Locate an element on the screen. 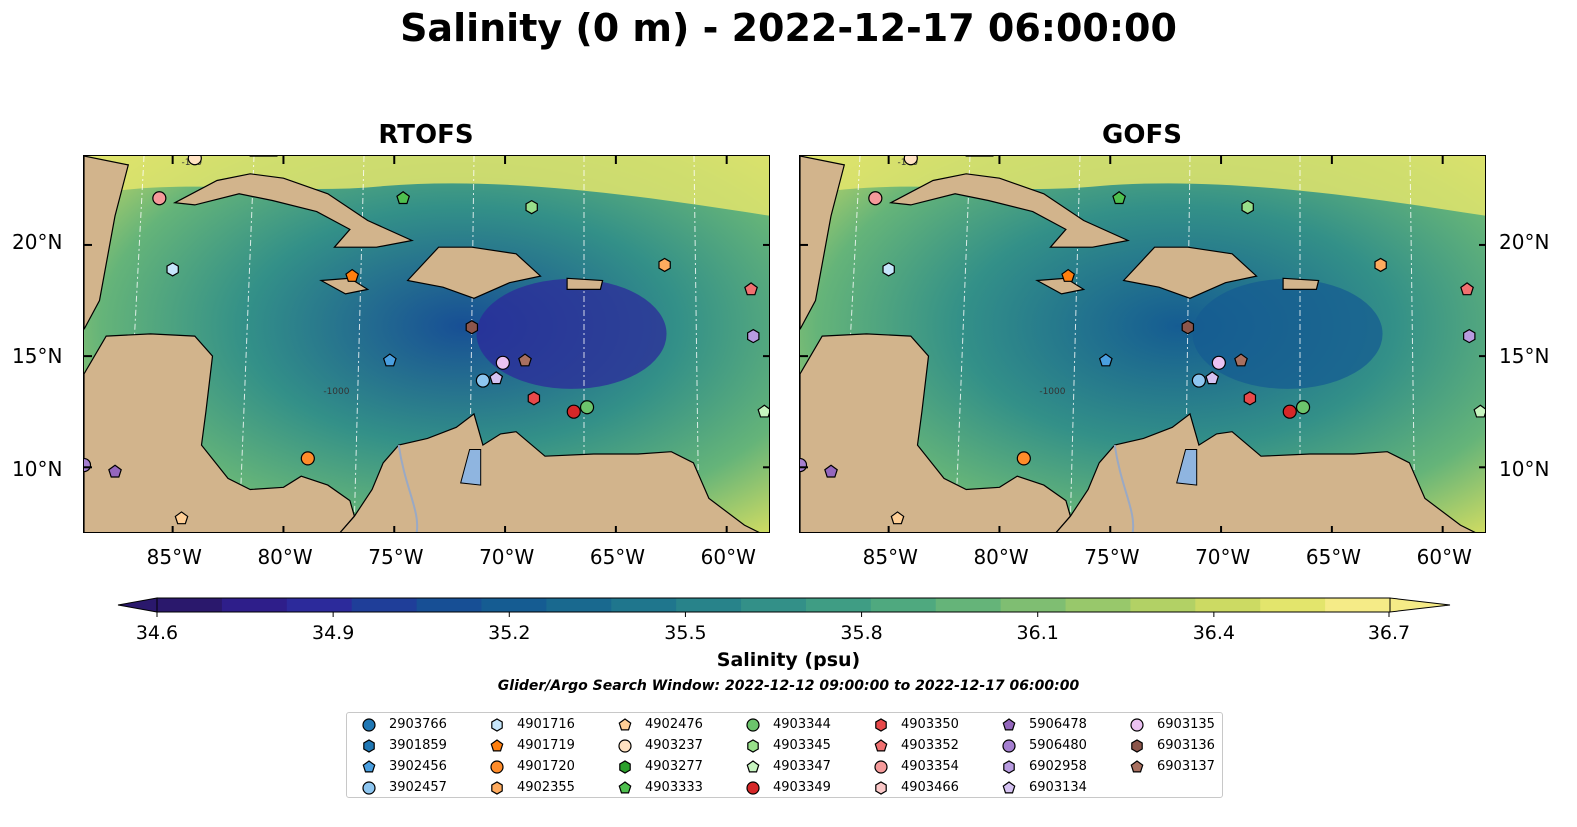 The height and width of the screenshot is (827, 1577). legend-4902355-marker is located at coordinates (497, 788).